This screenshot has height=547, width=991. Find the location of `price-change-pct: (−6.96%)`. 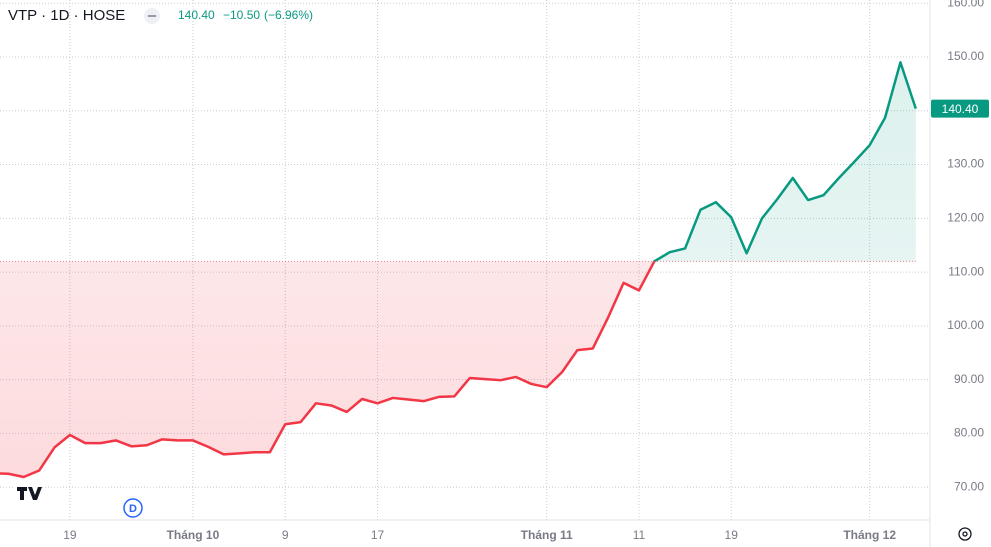

price-change-pct: (−6.96%) is located at coordinates (288, 15).